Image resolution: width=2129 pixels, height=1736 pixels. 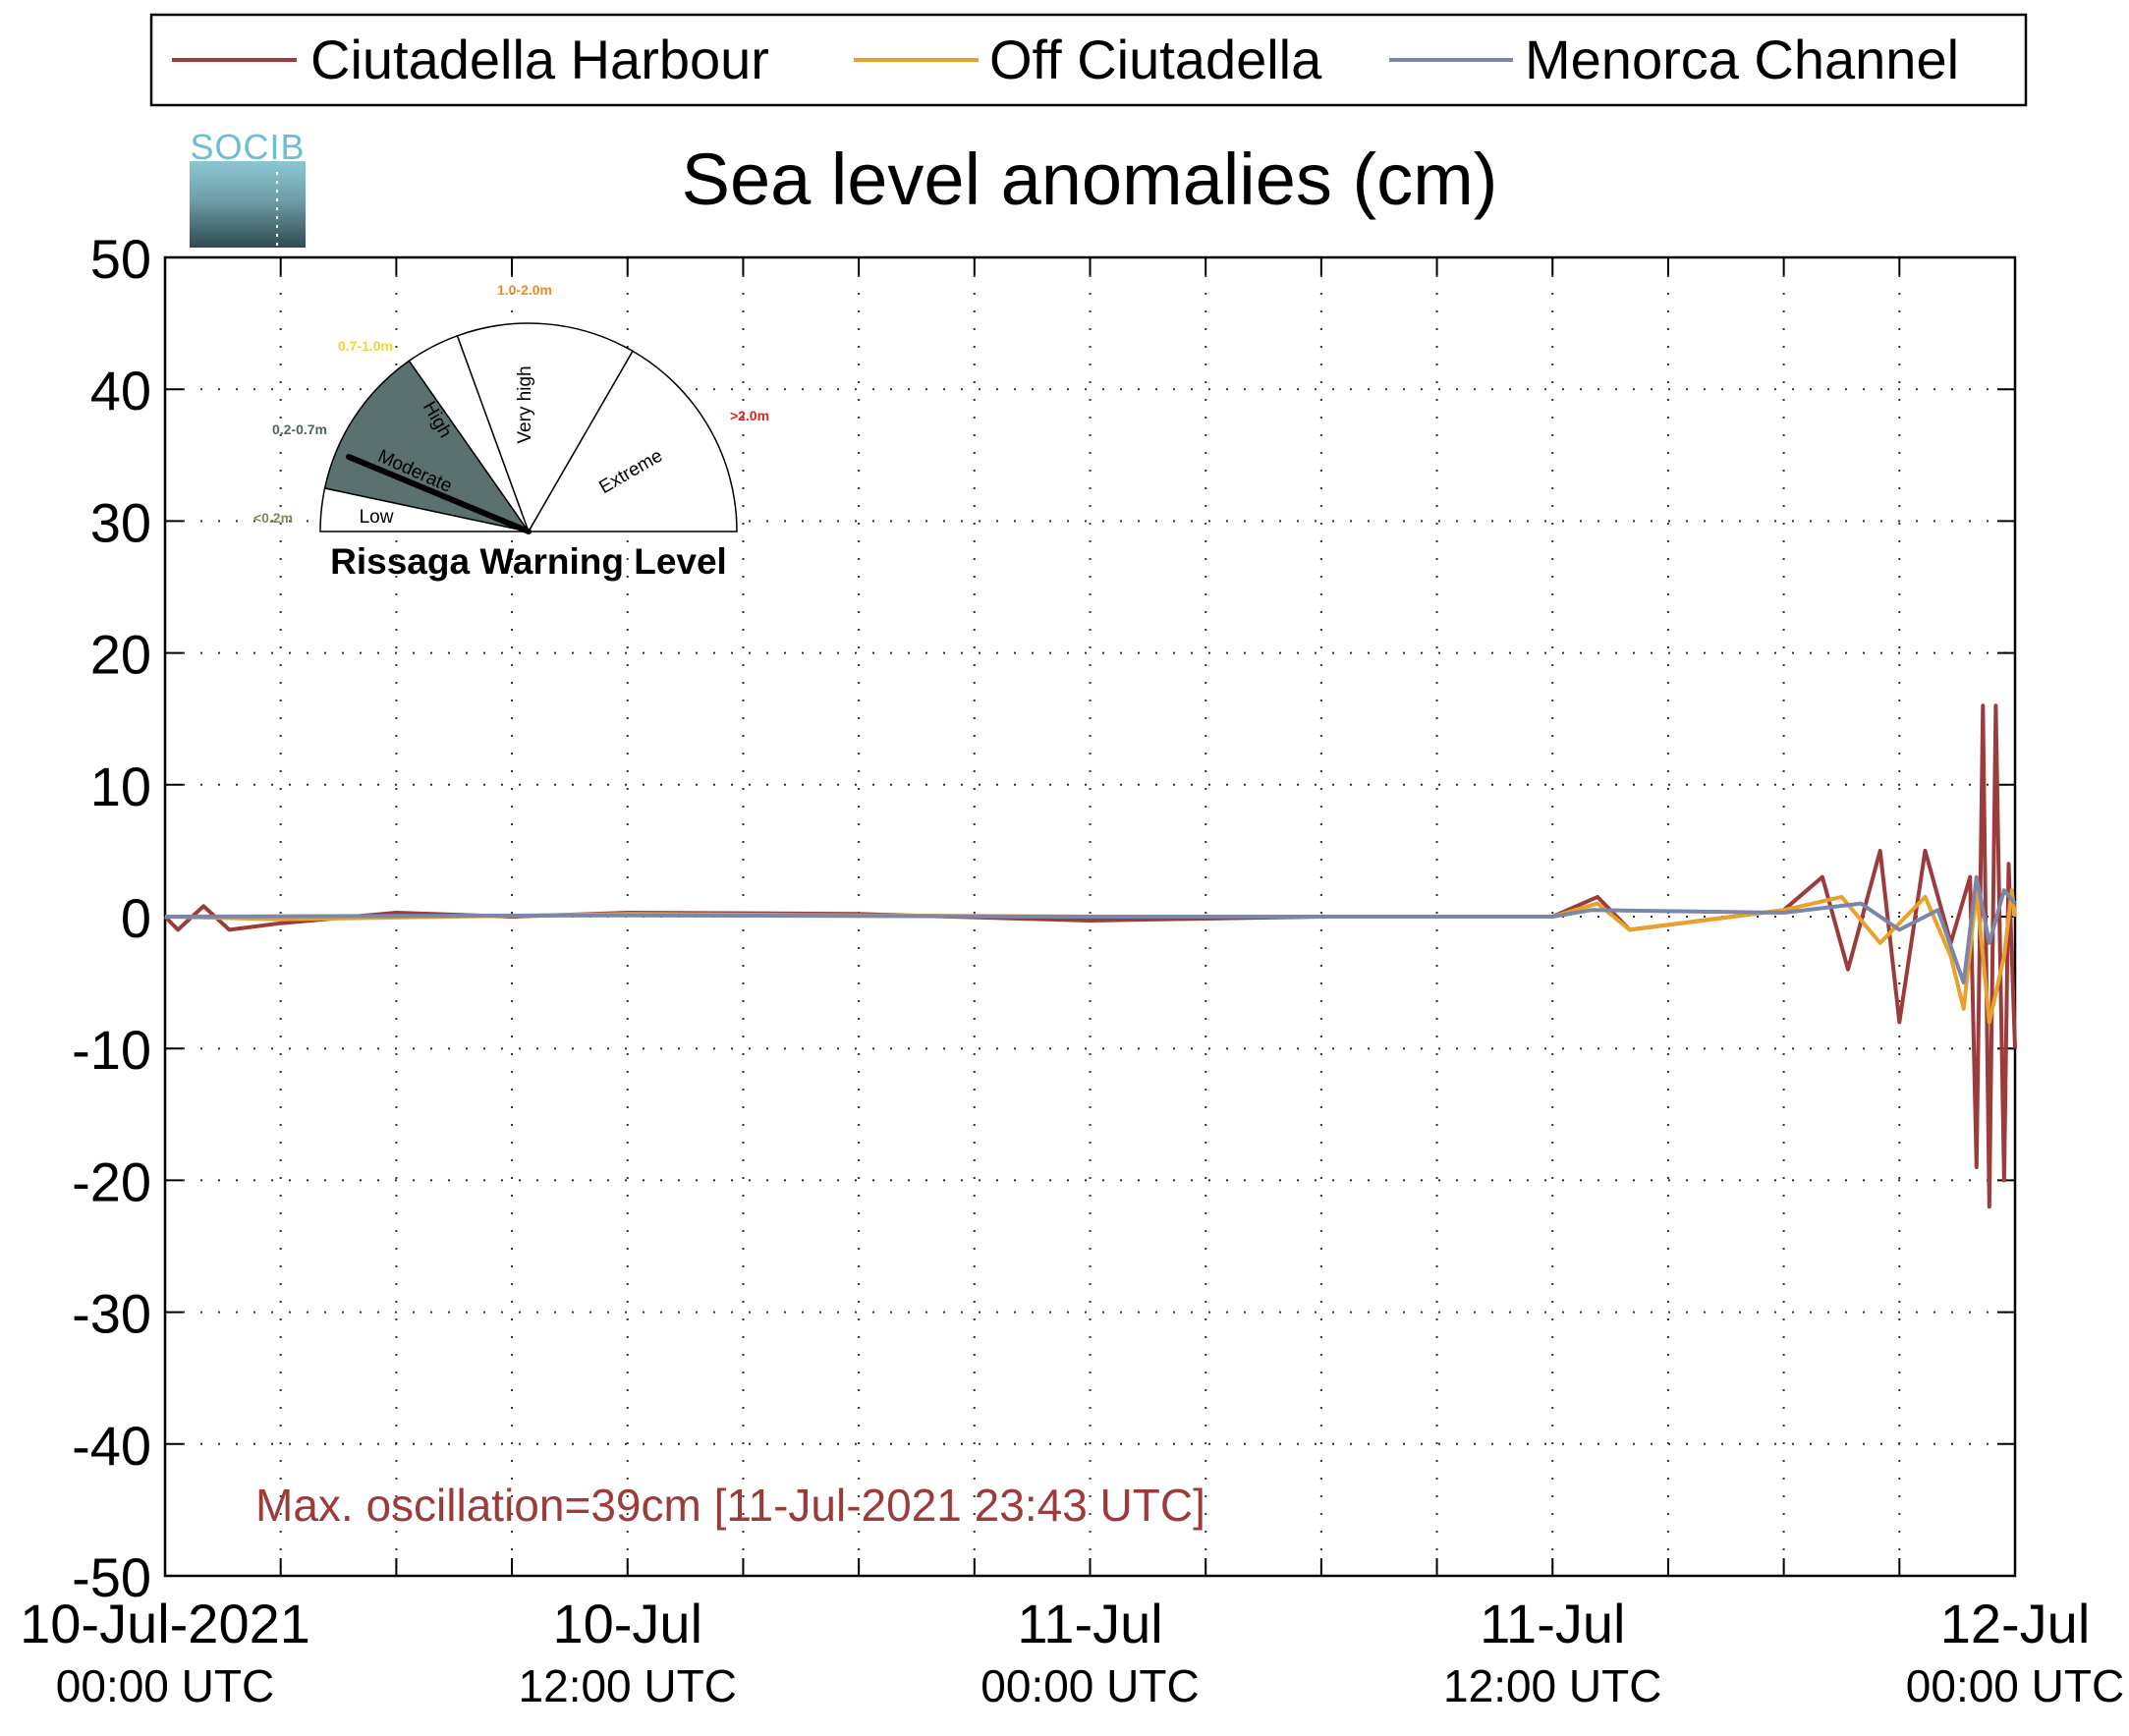 What do you see at coordinates (120, 522) in the screenshot?
I see `y-tick-label: 30` at bounding box center [120, 522].